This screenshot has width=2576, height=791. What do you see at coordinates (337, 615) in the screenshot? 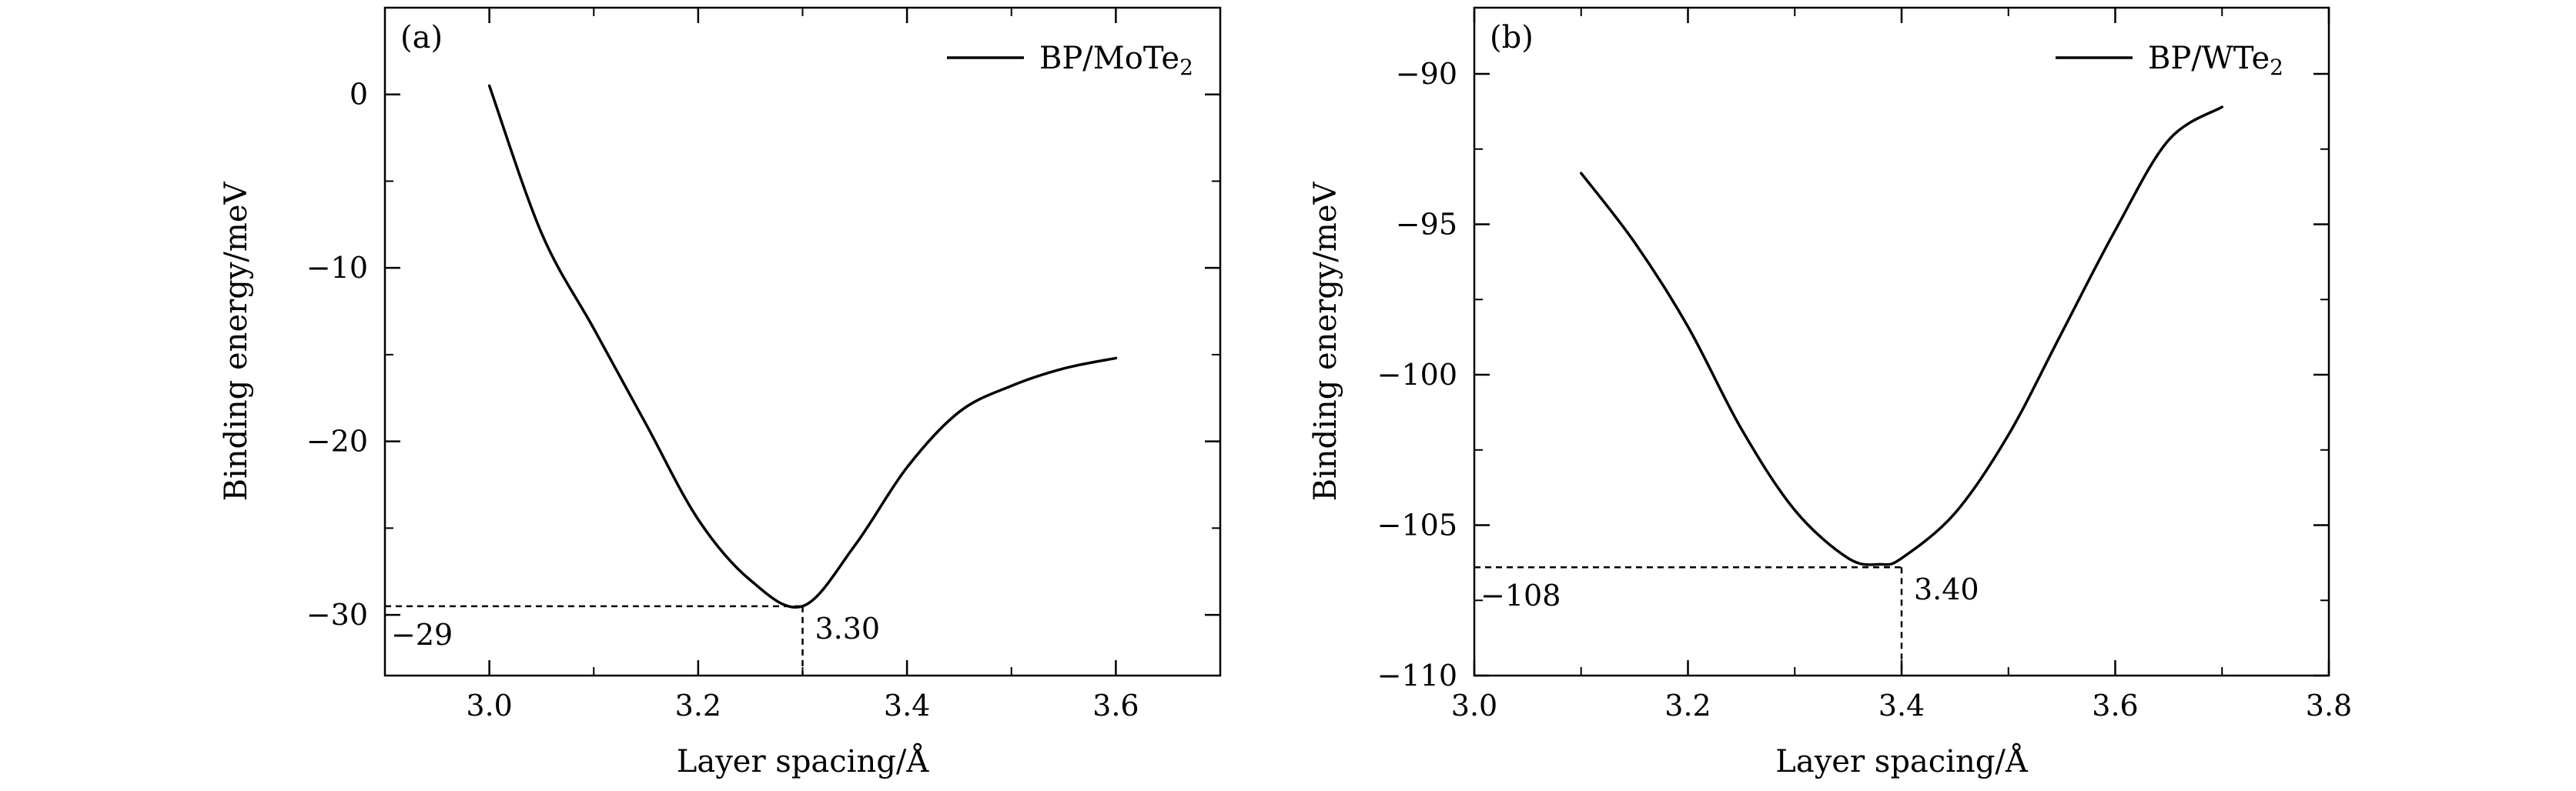
I see `y-tick-label-a: −30` at bounding box center [337, 615].